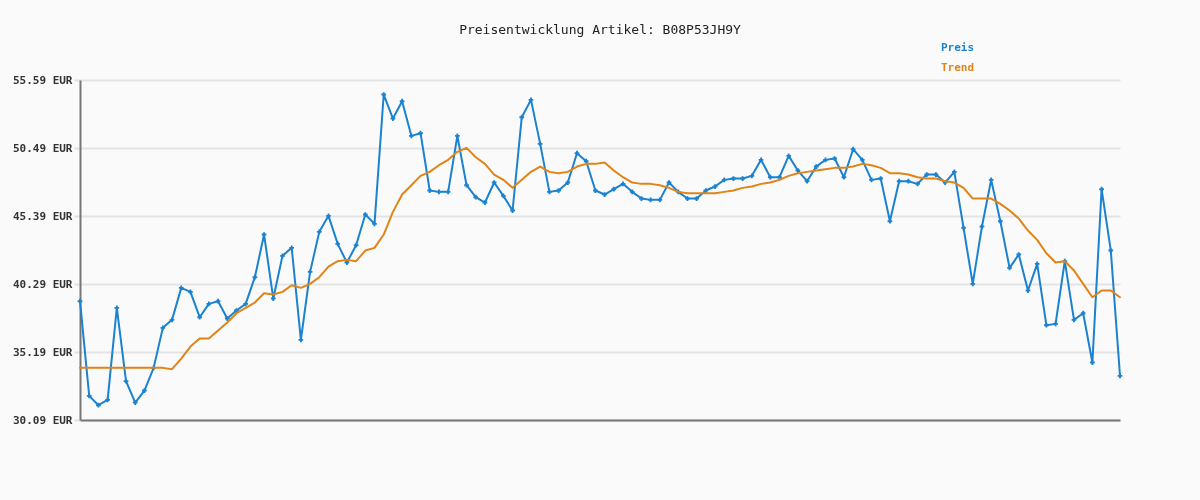 The height and width of the screenshot is (500, 1200). I want to click on y-tick-label: 50.49 EUR, so click(42, 148).